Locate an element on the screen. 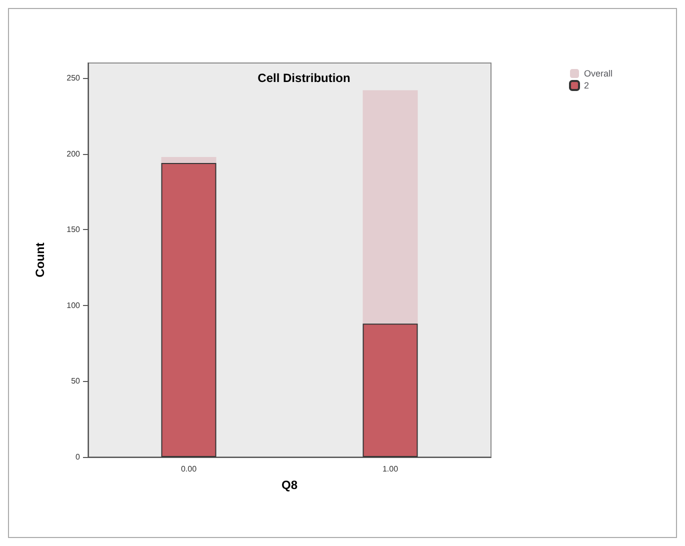 This screenshot has width=685, height=546. y-axis-title: Count is located at coordinates (40, 260).